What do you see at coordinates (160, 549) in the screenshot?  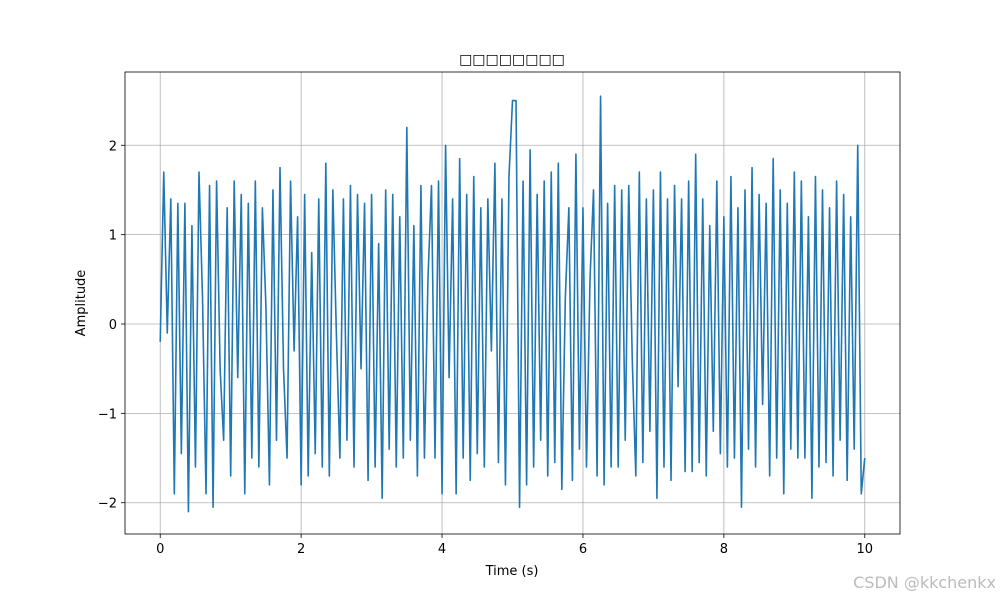 I see `x-tick-label: 0` at bounding box center [160, 549].